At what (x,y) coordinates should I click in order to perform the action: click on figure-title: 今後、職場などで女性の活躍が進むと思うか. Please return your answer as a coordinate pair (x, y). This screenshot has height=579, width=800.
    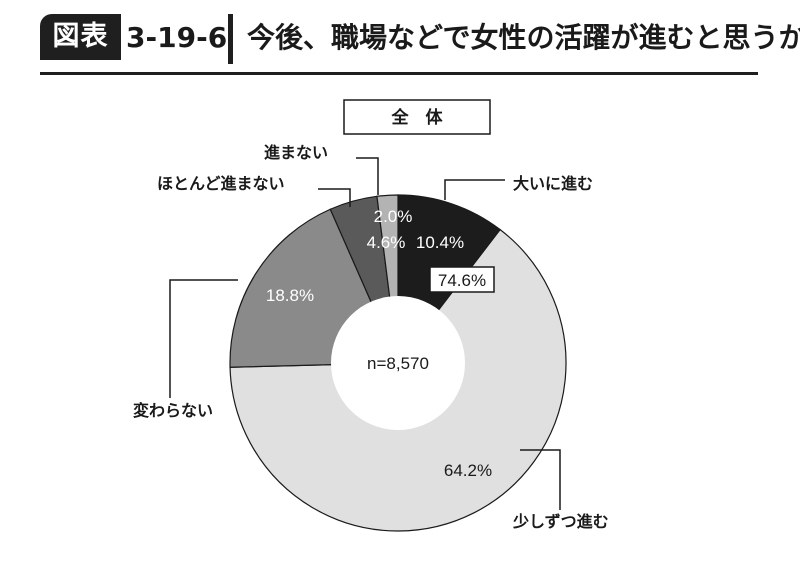
    Looking at the image, I should click on (523, 37).